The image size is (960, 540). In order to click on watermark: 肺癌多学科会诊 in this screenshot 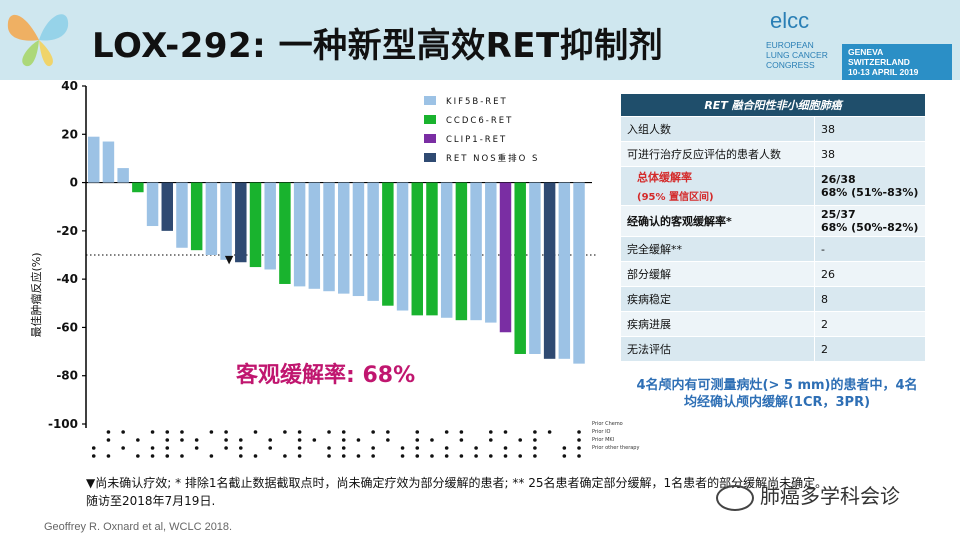, I will do `click(808, 495)`.